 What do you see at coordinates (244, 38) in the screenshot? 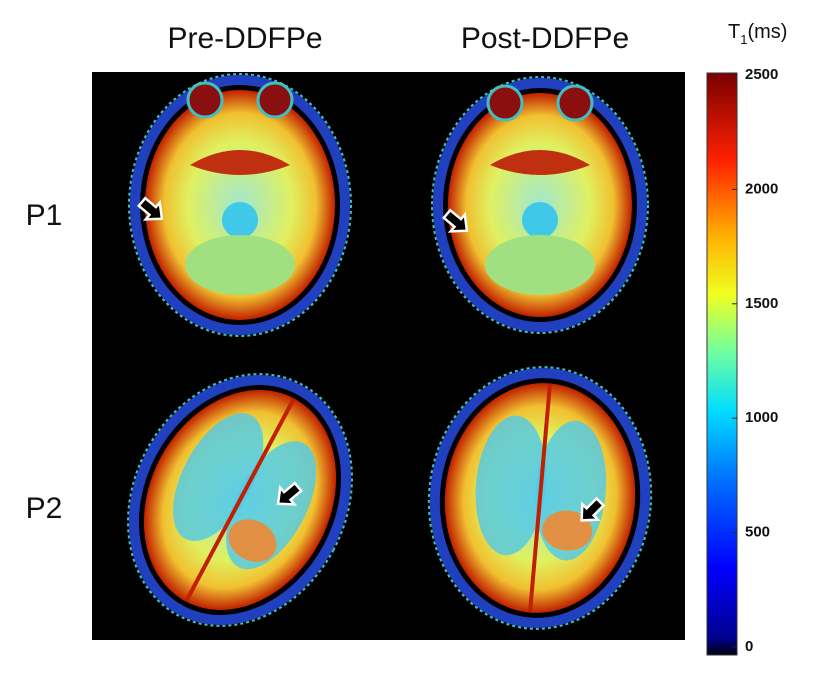
I see `column-title: Pre-DDFPe` at bounding box center [244, 38].